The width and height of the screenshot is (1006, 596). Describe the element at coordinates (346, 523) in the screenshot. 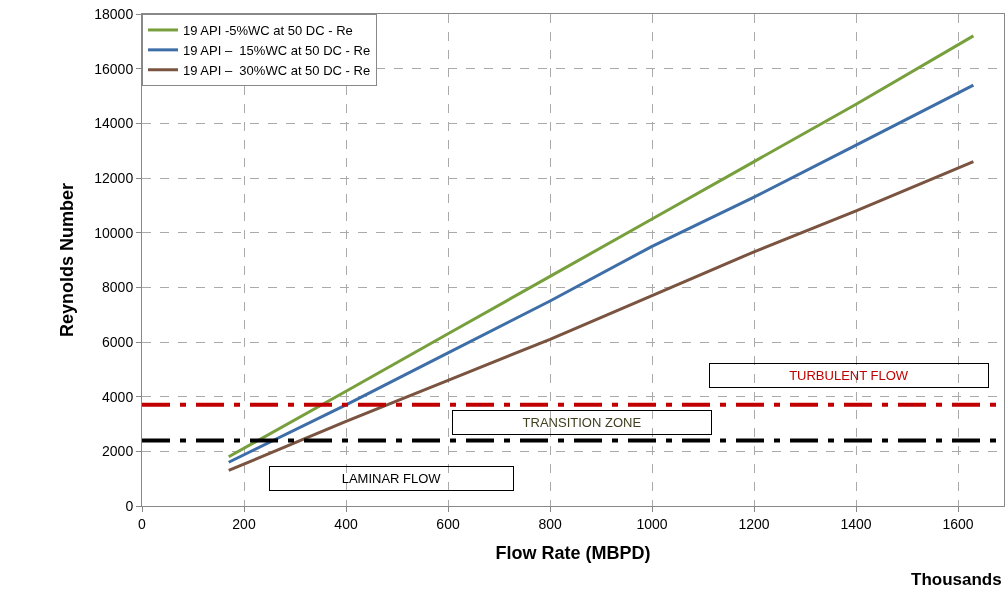

I see `x-tick-label: 400` at that location.